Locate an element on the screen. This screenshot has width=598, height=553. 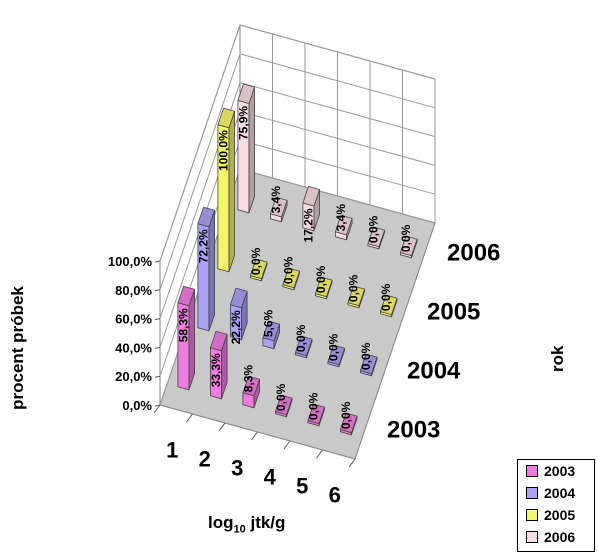
z-axis-label: rok is located at coordinates (557, 358).